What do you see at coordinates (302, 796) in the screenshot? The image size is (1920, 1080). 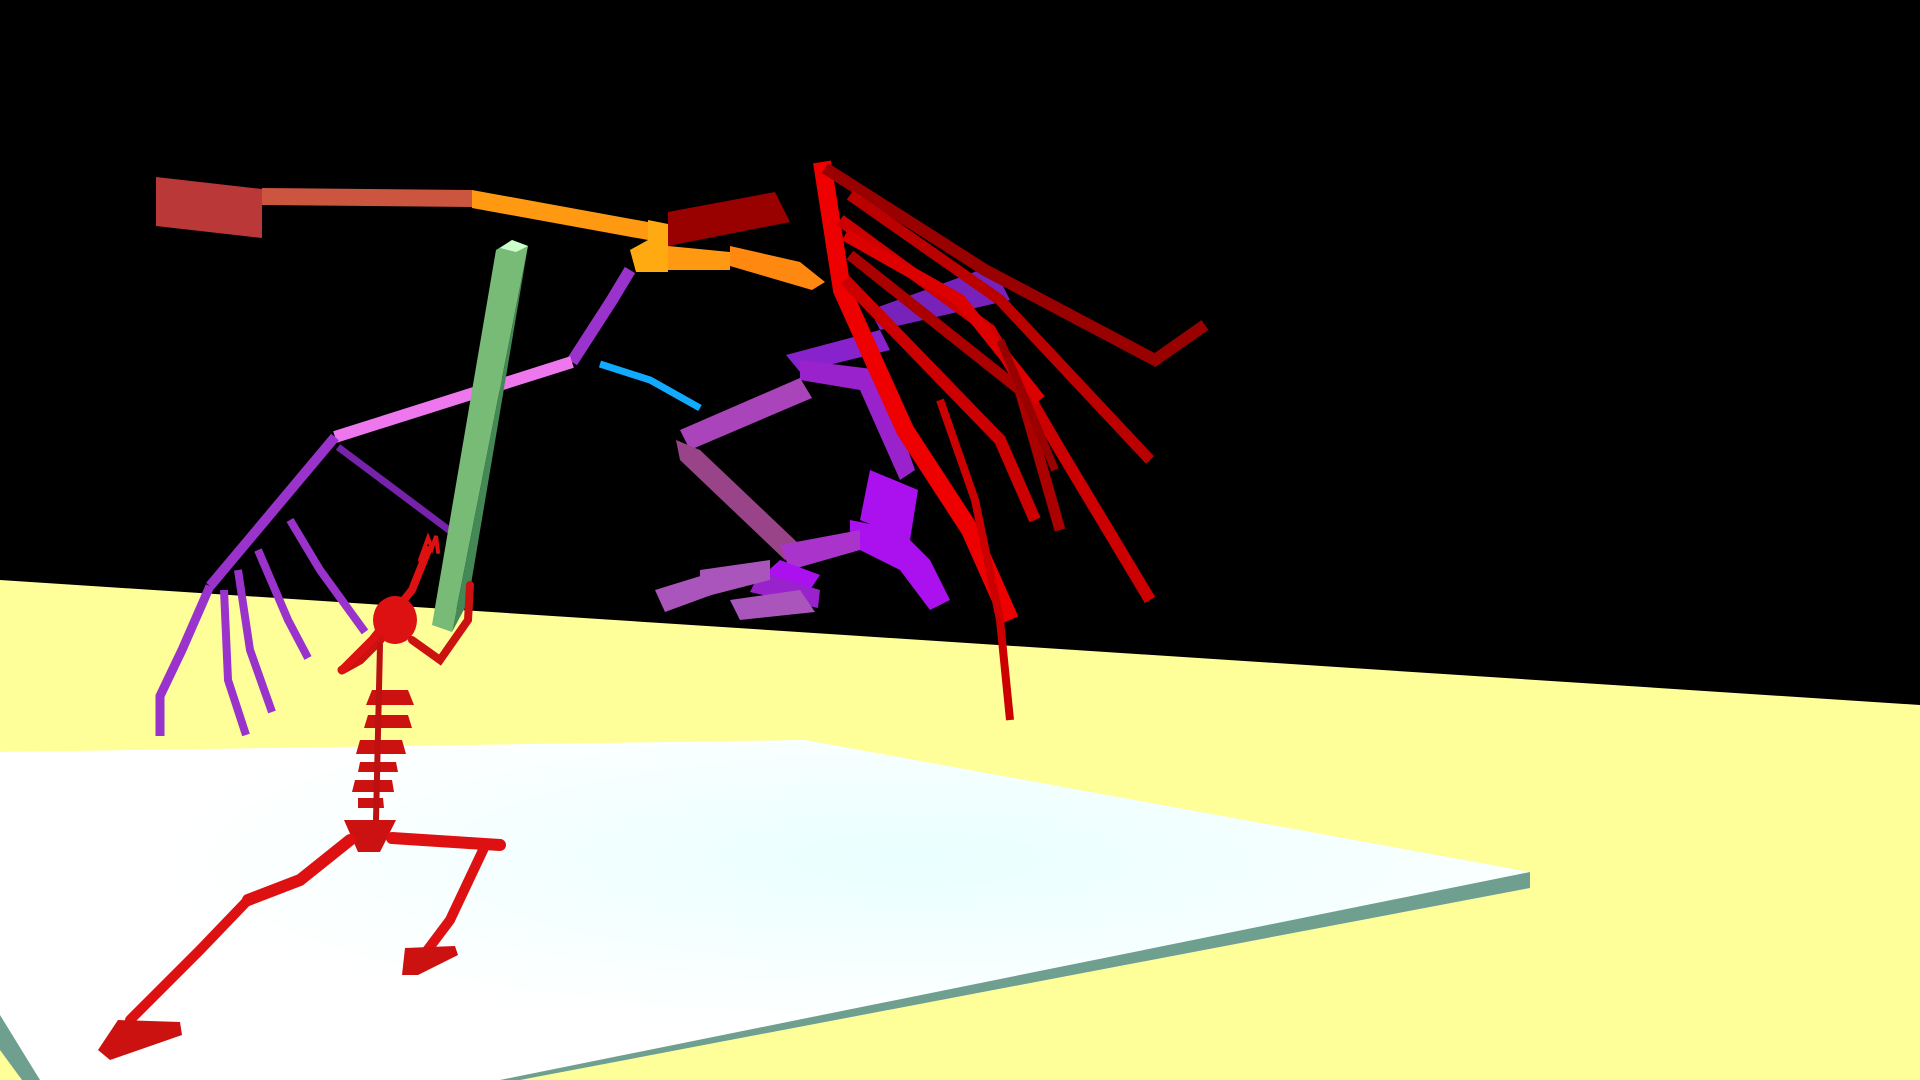 I see `humanoid-skeleton` at bounding box center [302, 796].